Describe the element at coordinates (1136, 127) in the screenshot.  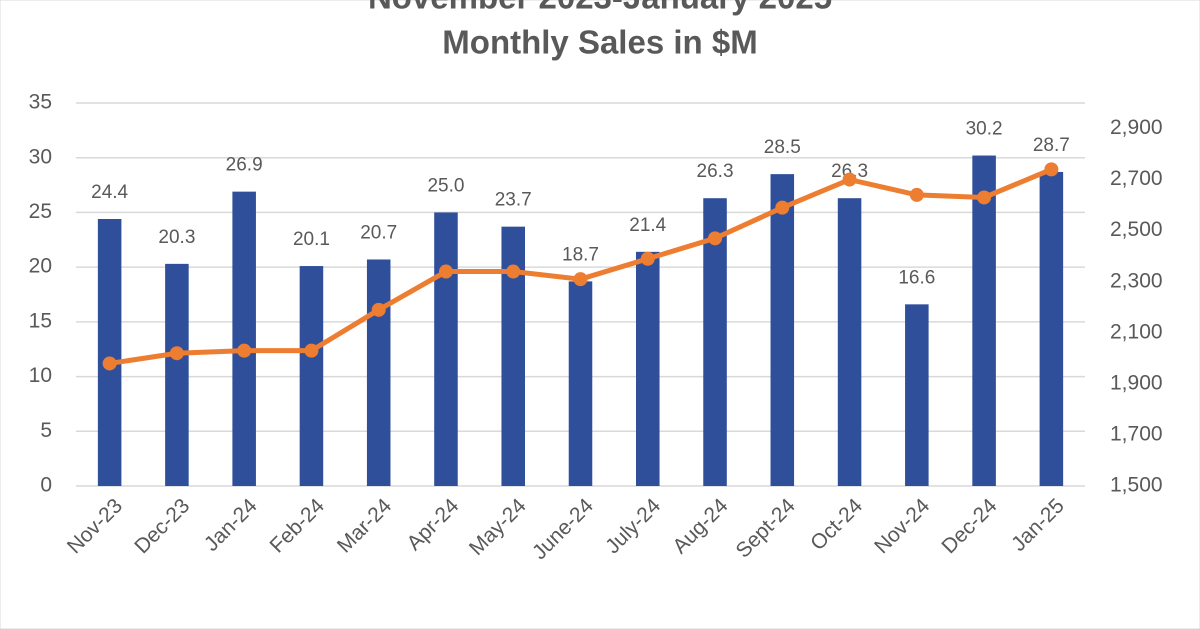
I see `y2-tick-label: 2,900` at that location.